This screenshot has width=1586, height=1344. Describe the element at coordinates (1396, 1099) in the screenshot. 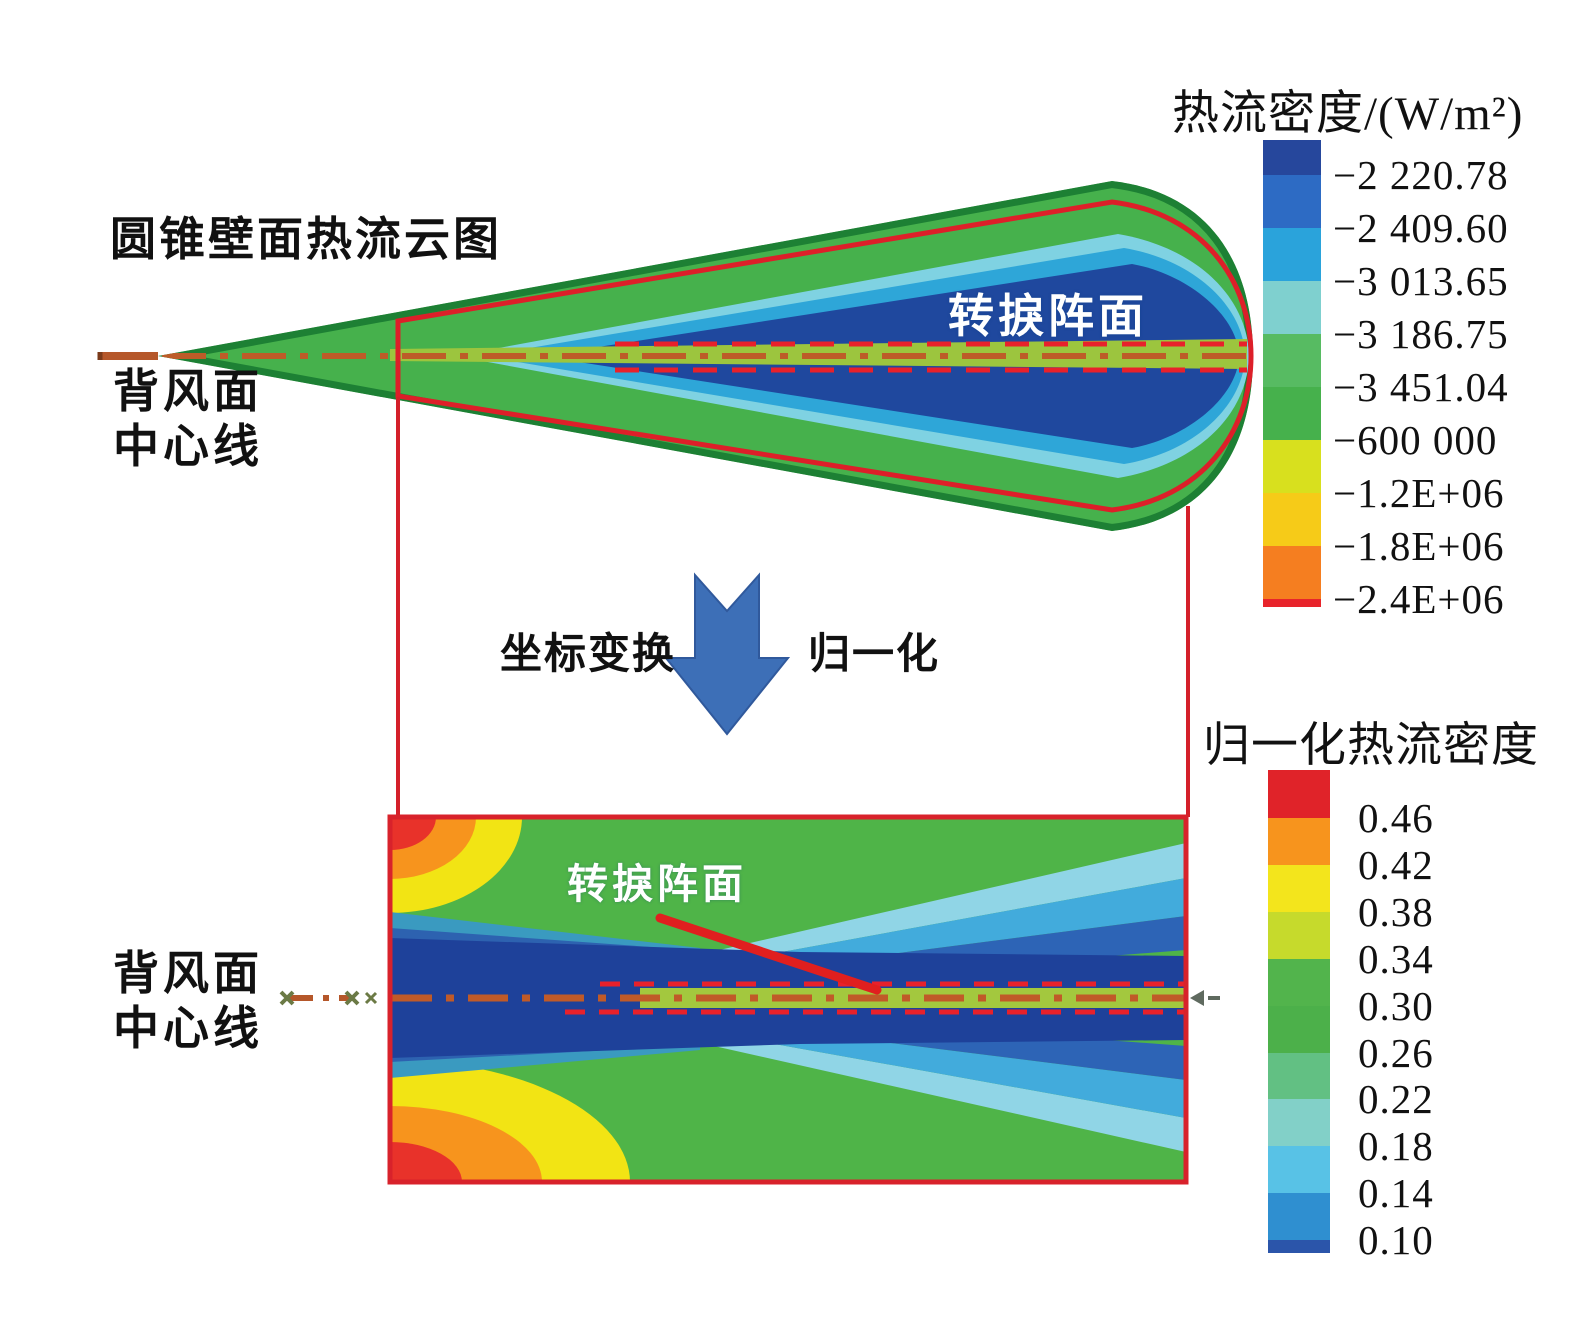

I see `colorbar-tick-label: 0.22` at that location.